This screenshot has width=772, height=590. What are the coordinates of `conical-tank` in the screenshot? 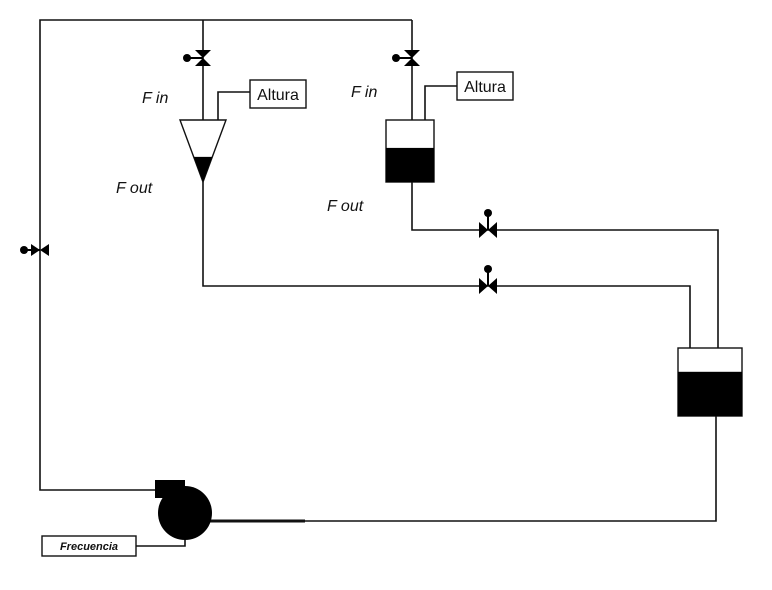 It's located at (203, 152).